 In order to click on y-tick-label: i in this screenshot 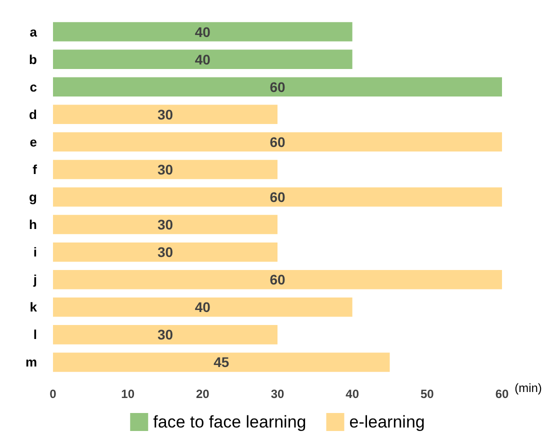, I will do `click(35, 252)`.